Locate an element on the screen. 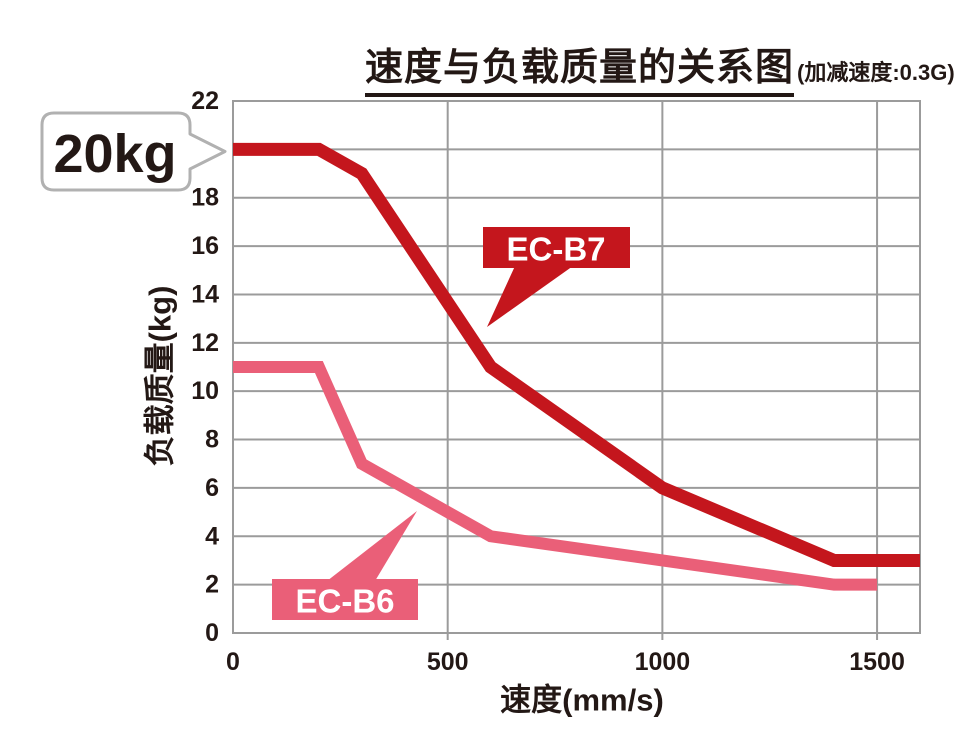  ec-b7-tag-label: EC-B7 is located at coordinates (555, 249).